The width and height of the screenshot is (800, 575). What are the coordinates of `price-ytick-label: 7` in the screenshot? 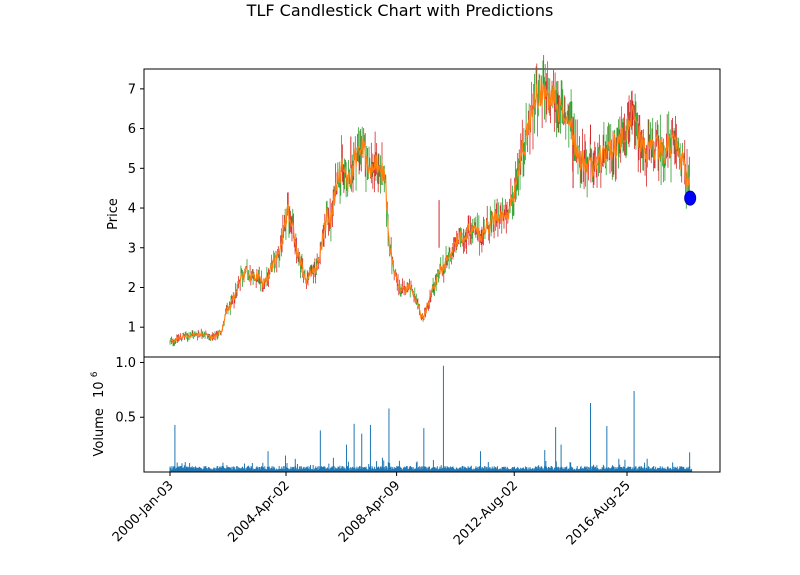 It's located at (132, 89).